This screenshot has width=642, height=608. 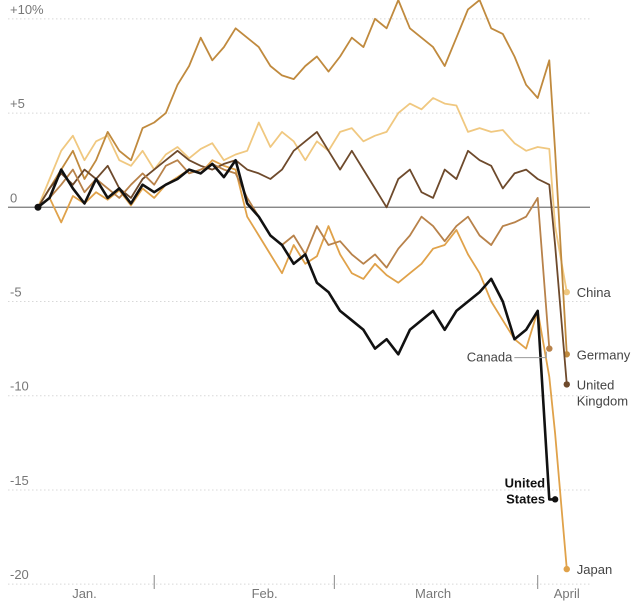 What do you see at coordinates (84, 593) in the screenshot?
I see `x-tick-label-jan: Jan.` at bounding box center [84, 593].